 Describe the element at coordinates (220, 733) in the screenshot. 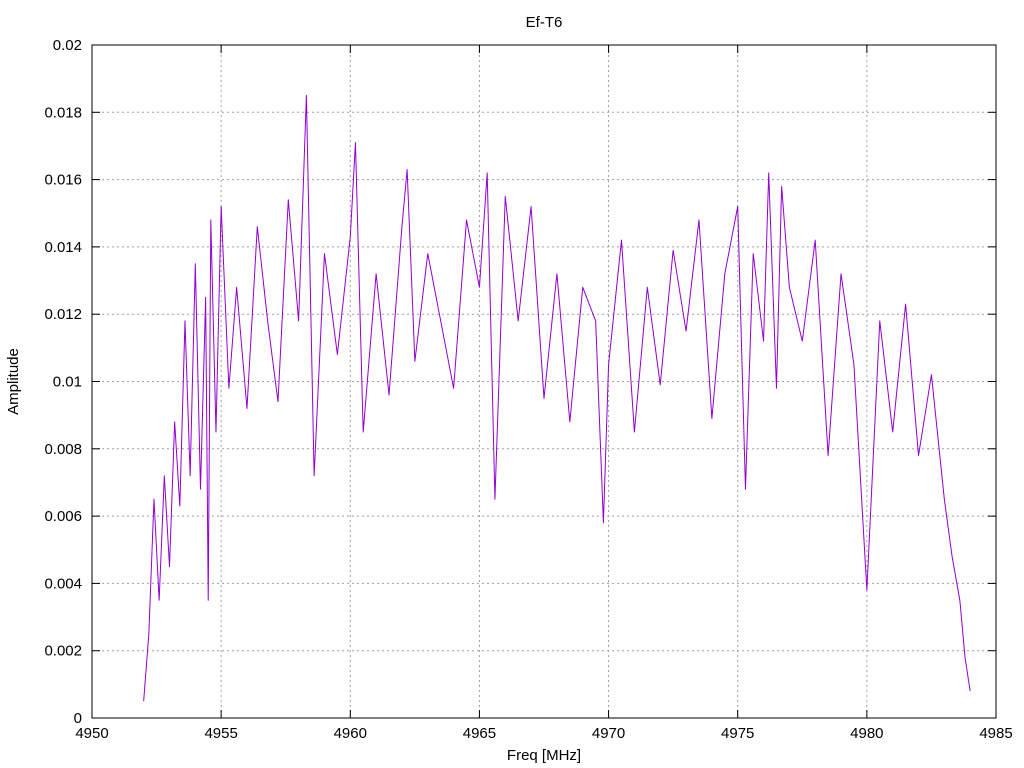

I see `x-tick-label: 4955` at that location.